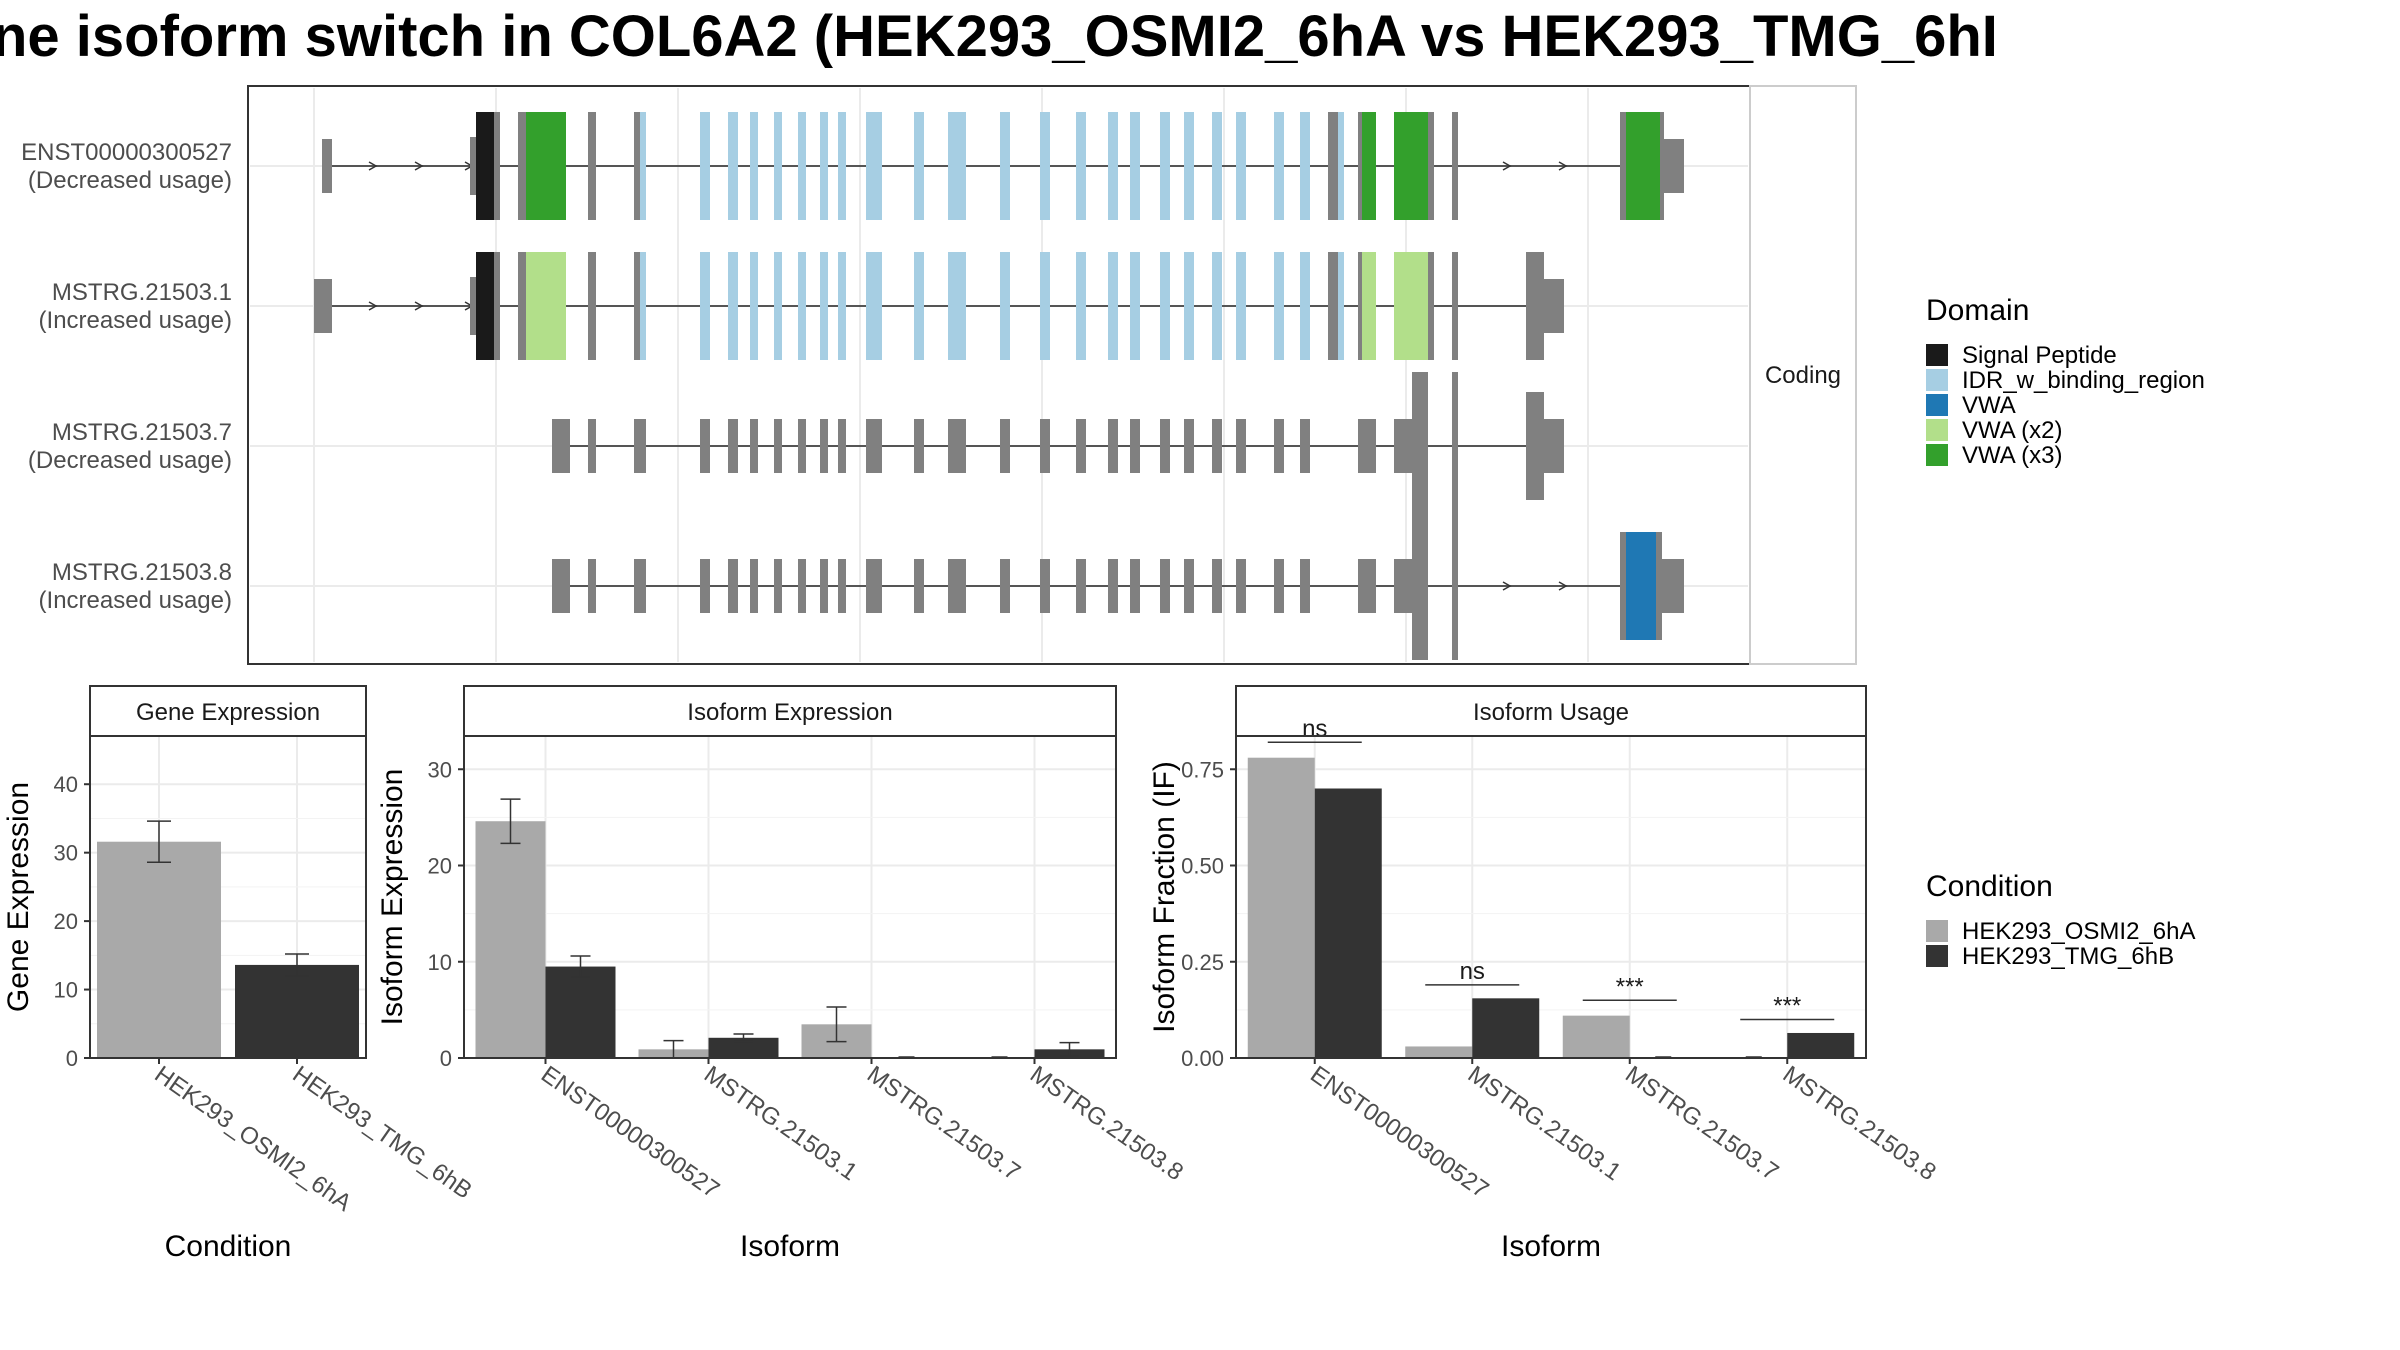 Image resolution: width=2400 pixels, height=1350 pixels. I want to click on y-tick-label: 0.25, so click(1202, 962).